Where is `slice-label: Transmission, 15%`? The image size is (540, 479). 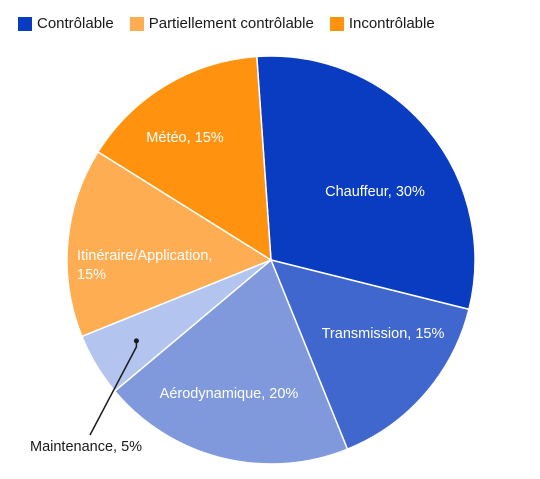 slice-label: Transmission, 15% is located at coordinates (383, 334).